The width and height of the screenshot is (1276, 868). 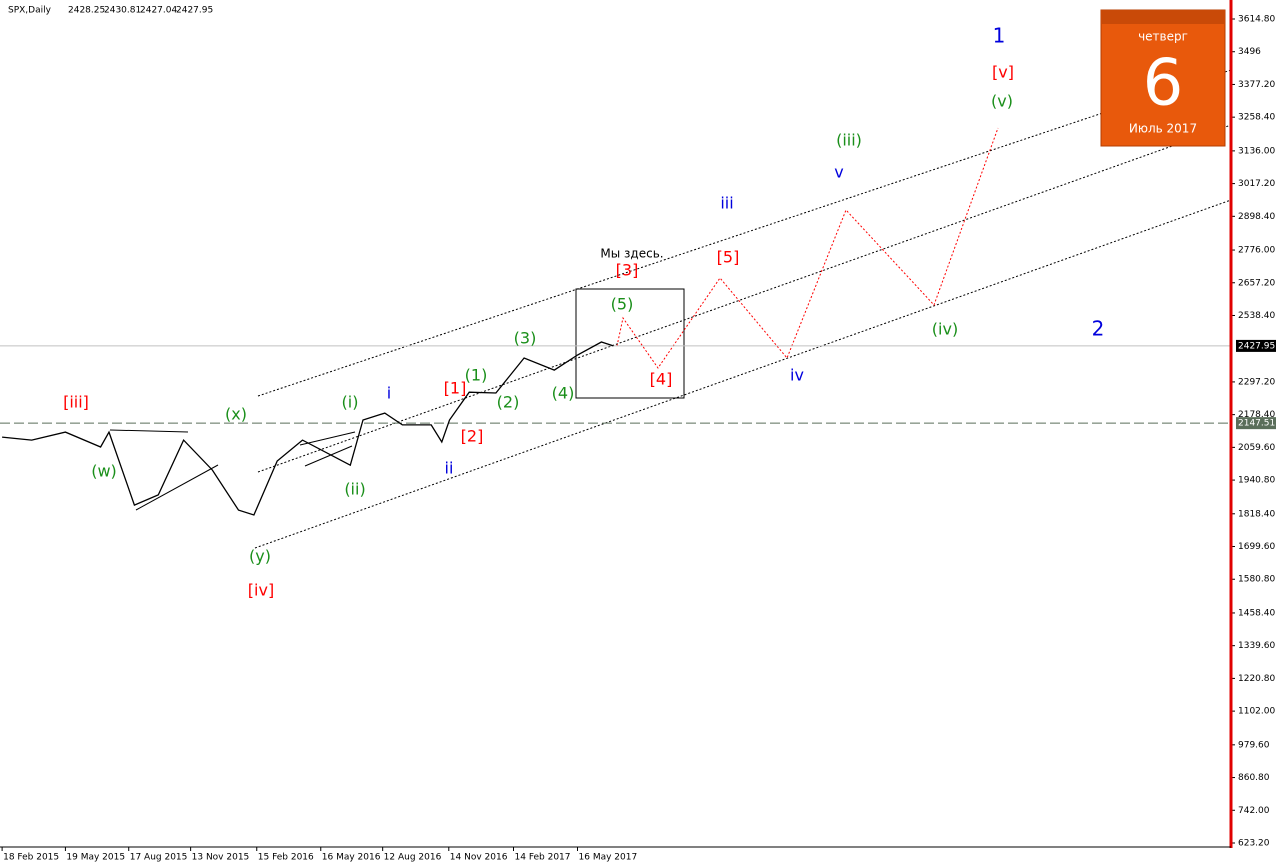 I want to click on wave-label: [v], so click(x=1003, y=72).